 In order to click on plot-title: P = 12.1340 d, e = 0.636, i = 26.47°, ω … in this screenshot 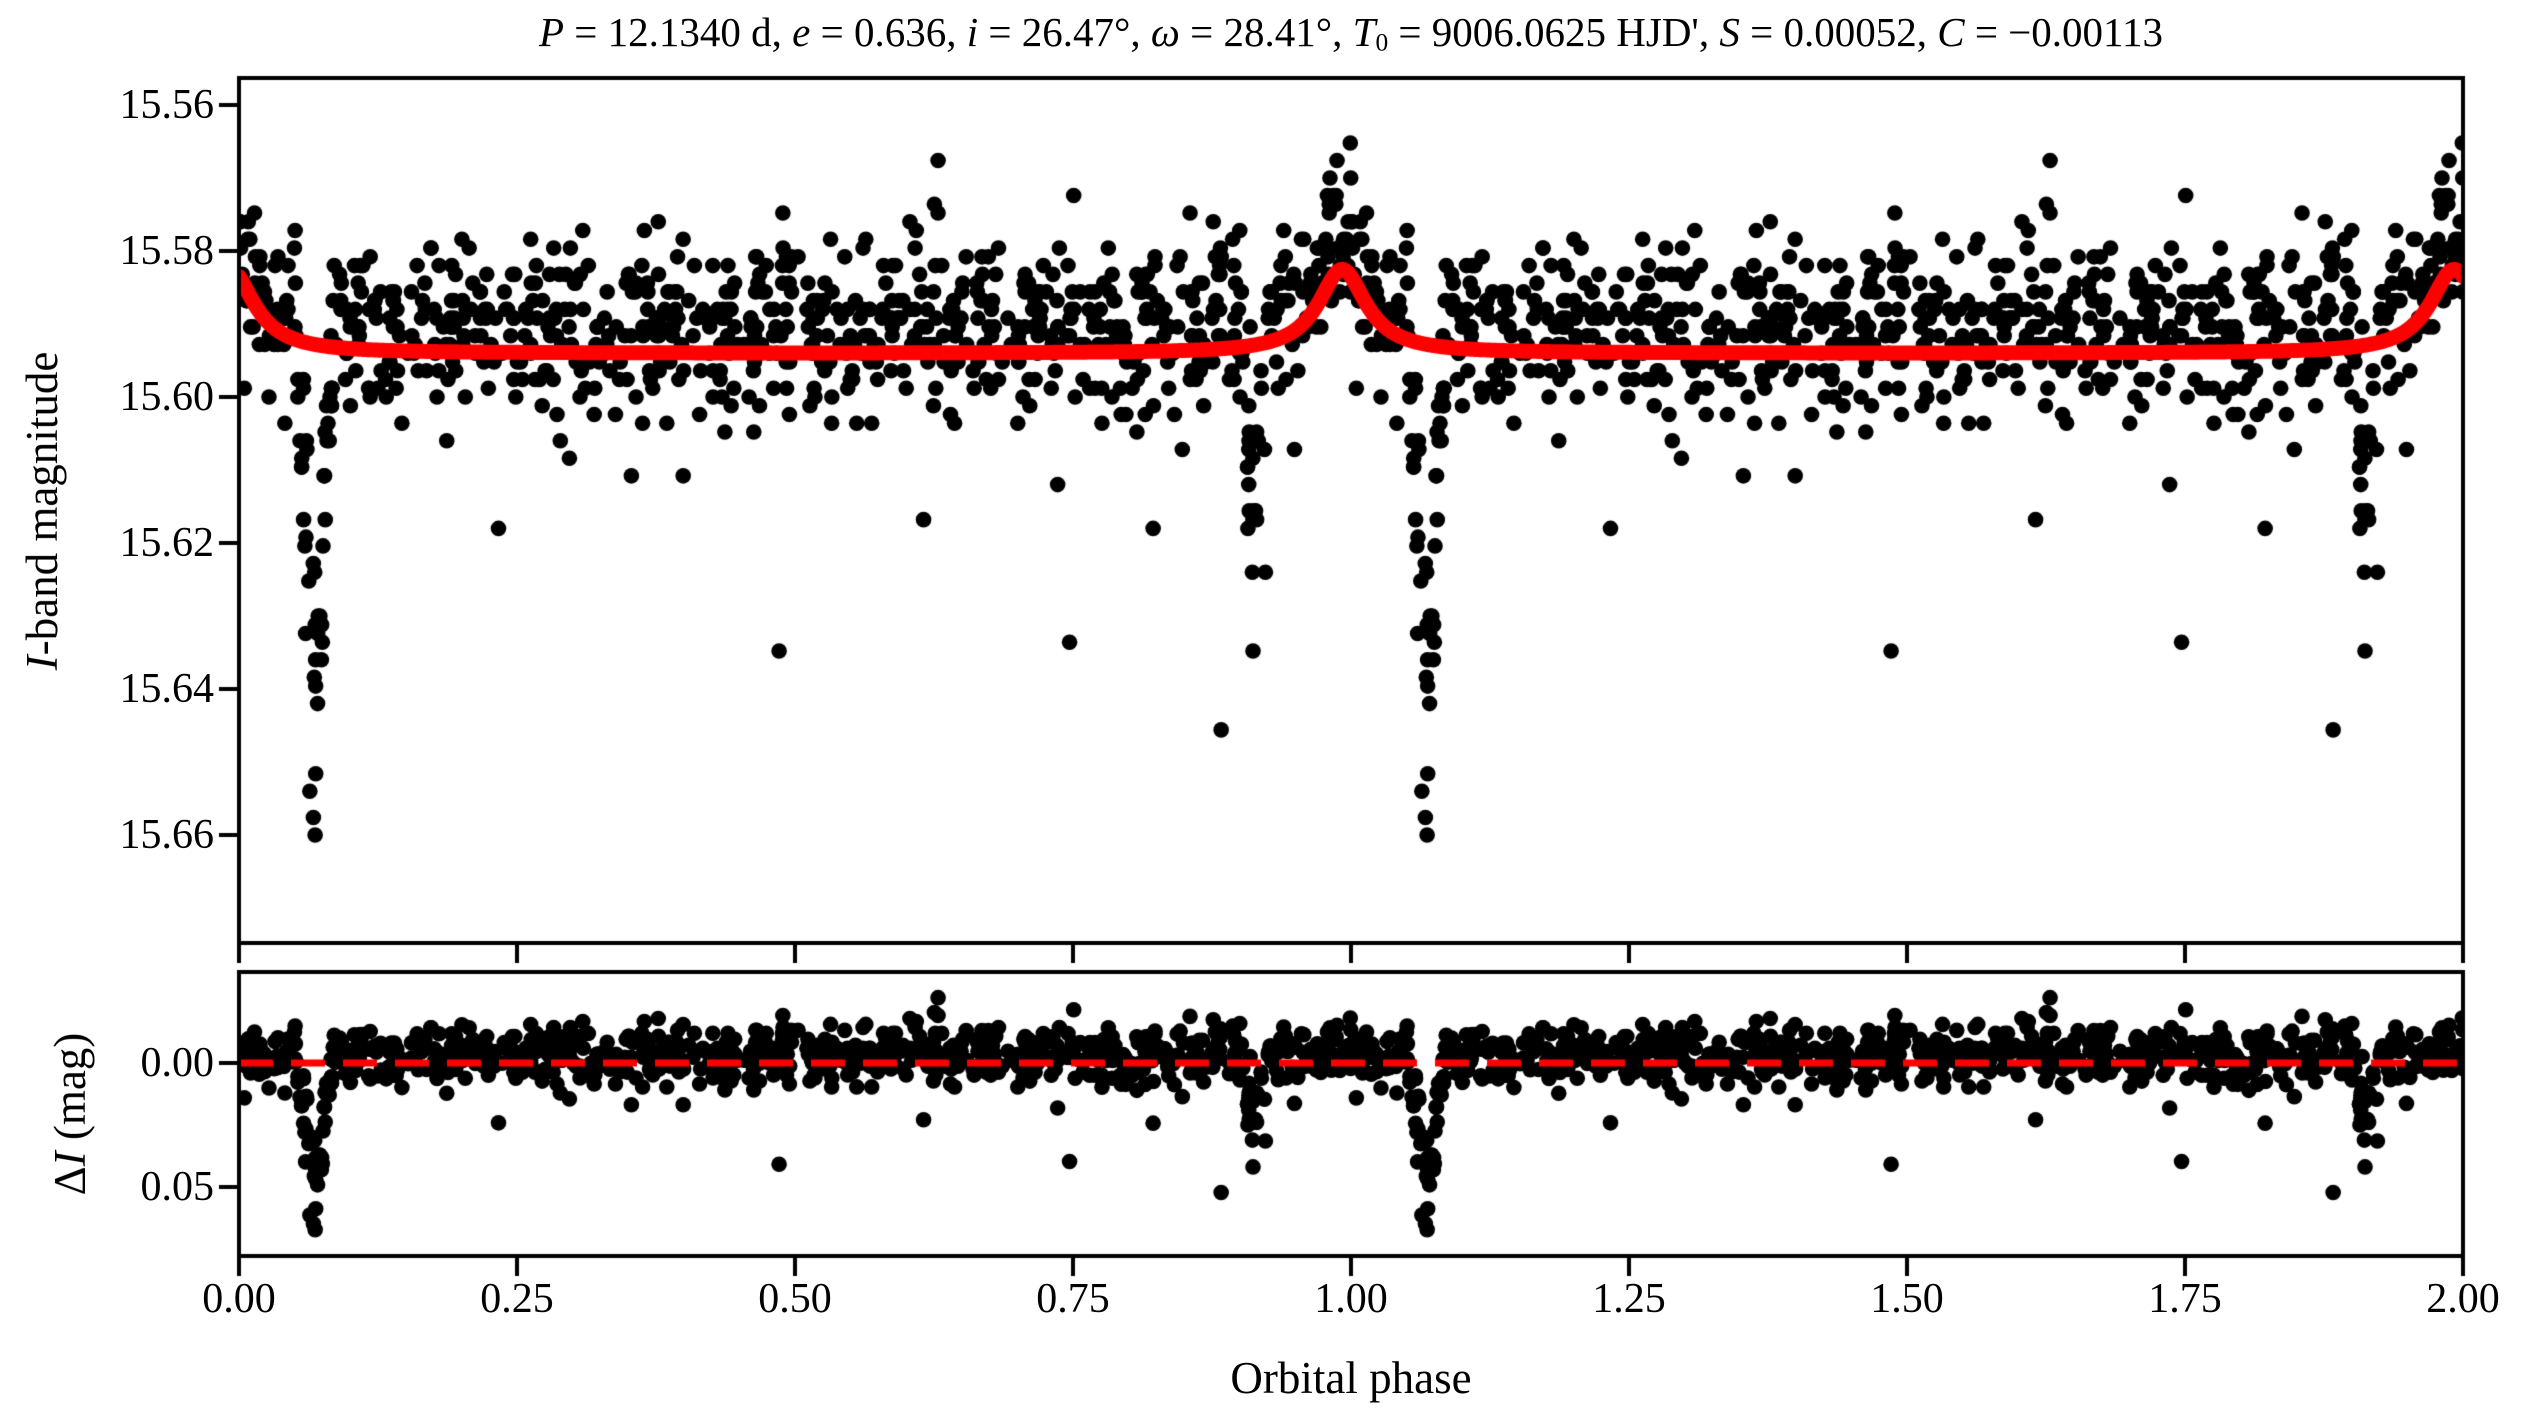, I will do `click(1351, 33)`.